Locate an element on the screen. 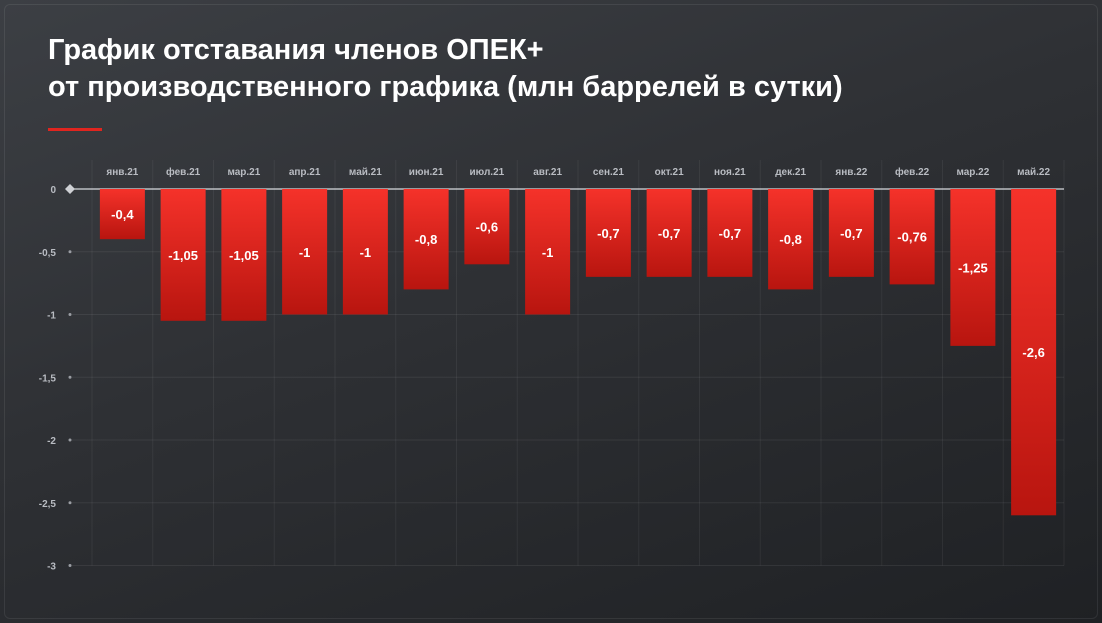 This screenshot has width=1102, height=623. x-tick-label: май.21 is located at coordinates (365, 172).